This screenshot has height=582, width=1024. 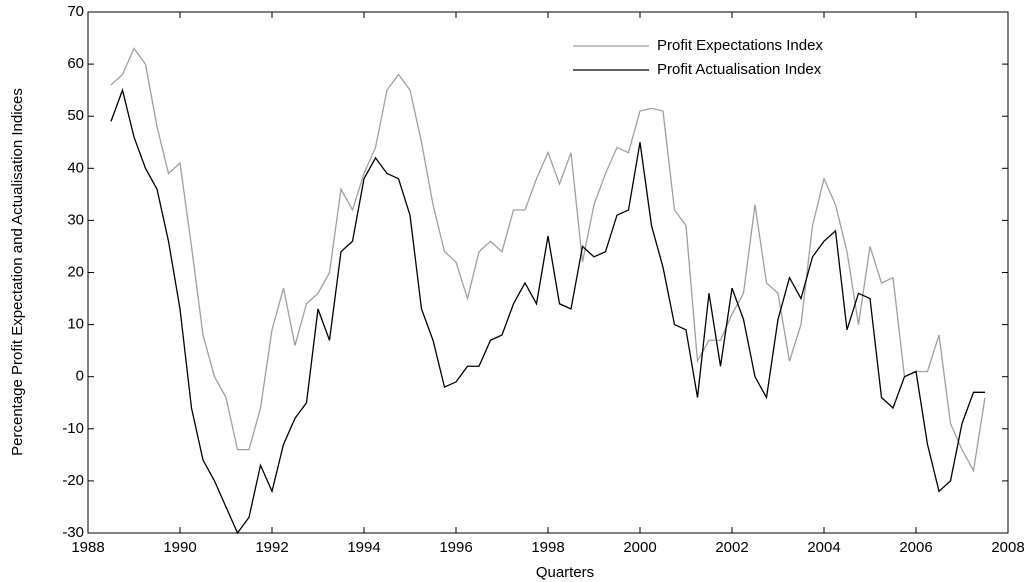 I want to click on x-tick-label: 2000, so click(x=639, y=547).